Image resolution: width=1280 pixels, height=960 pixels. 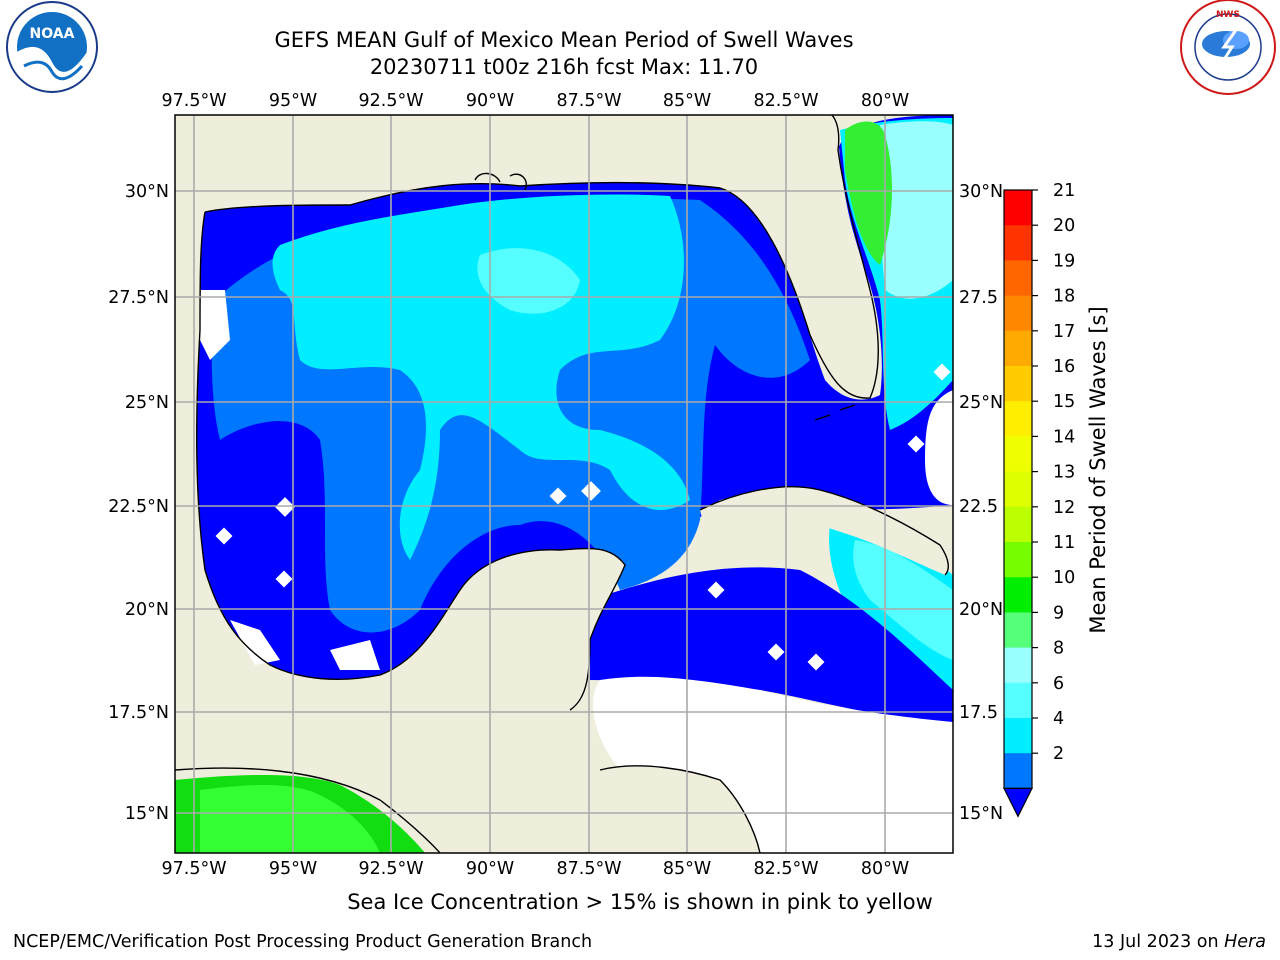 I want to click on lon-label-bottom: 80°W, so click(x=885, y=869).